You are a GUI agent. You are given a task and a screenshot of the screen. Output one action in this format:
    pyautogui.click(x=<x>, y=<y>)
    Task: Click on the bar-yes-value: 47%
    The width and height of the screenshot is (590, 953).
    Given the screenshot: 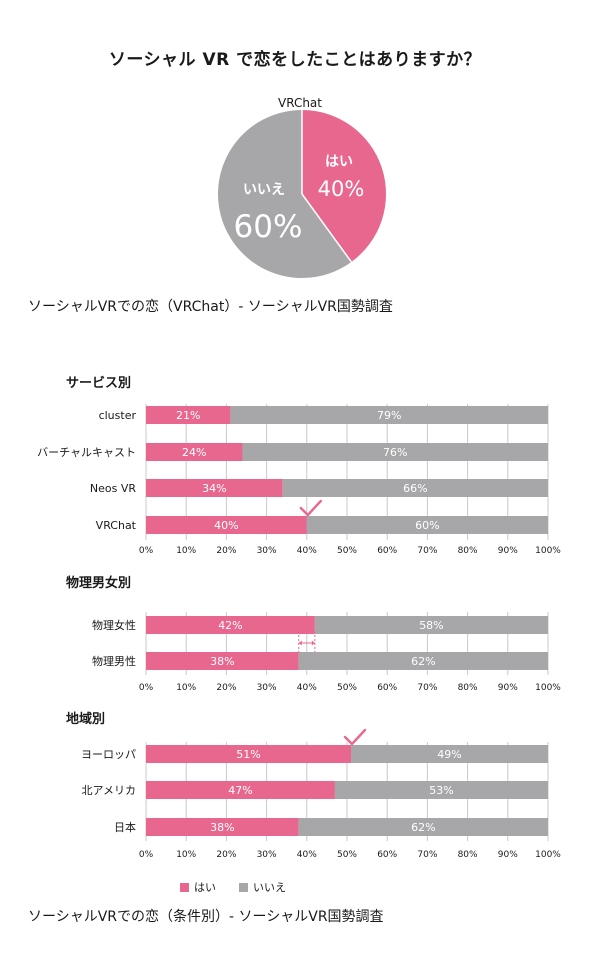 What is the action you would take?
    pyautogui.click(x=240, y=790)
    